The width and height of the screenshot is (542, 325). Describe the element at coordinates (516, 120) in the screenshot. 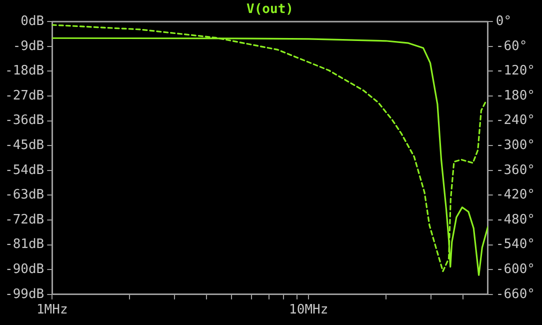

I see `y2-tick-label: -240°` at that location.